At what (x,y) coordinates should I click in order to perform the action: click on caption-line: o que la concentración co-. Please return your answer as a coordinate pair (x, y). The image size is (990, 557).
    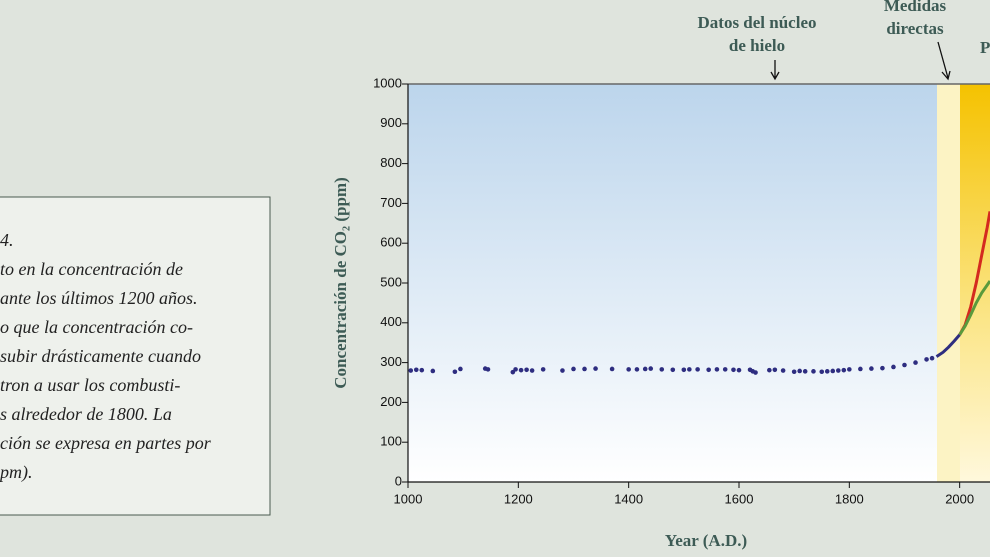
    Looking at the image, I should click on (96, 327).